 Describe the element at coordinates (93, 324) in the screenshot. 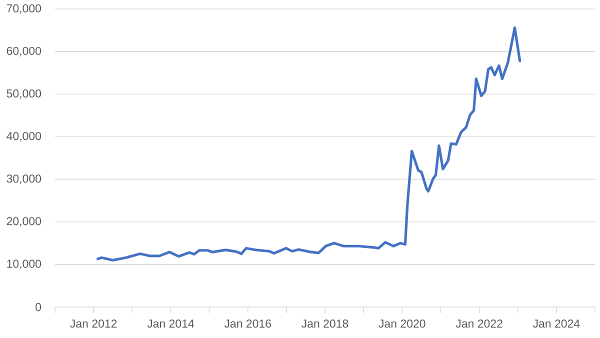

I see `x-tick-label: Jan 2012` at that location.